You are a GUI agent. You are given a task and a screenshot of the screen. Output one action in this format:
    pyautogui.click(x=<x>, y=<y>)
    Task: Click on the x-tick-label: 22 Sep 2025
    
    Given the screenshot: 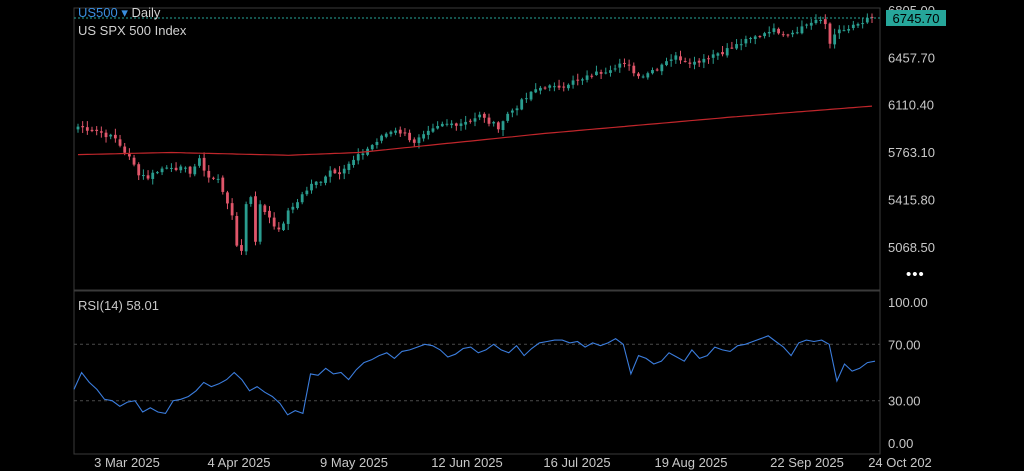 What is the action you would take?
    pyautogui.click(x=807, y=462)
    